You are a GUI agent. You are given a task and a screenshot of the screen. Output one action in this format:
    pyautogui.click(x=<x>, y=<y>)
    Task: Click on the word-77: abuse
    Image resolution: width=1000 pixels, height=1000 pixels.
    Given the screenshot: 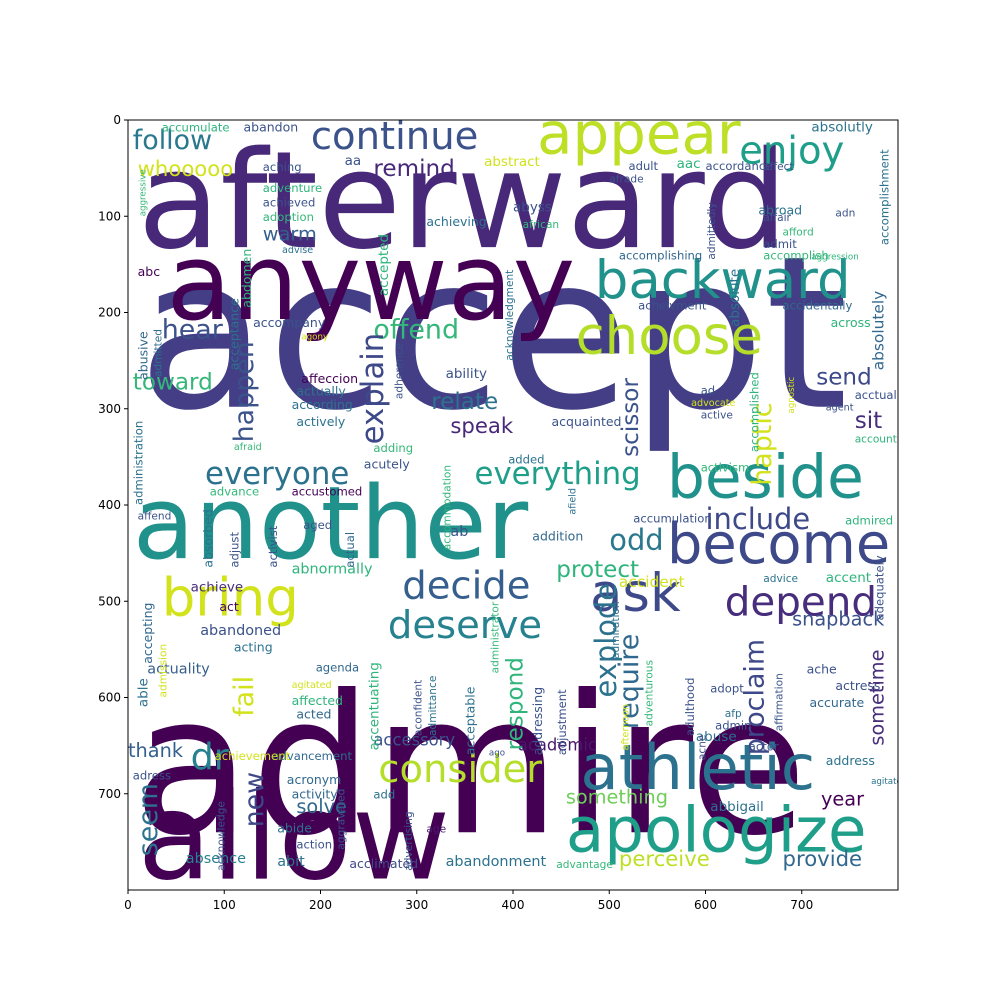 What is the action you would take?
    pyautogui.click(x=716, y=737)
    